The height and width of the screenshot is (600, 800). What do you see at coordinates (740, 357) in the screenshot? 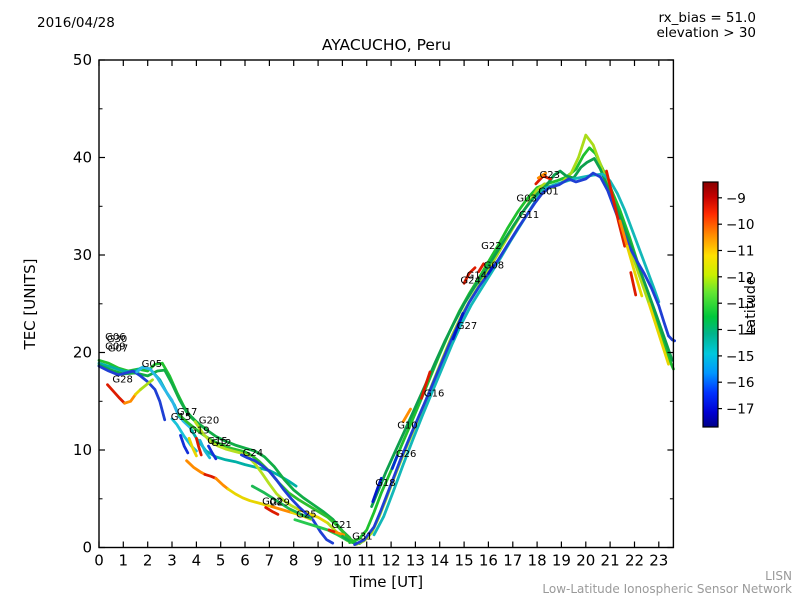
I see `colorbar-tick-label: −15` at bounding box center [740, 357].